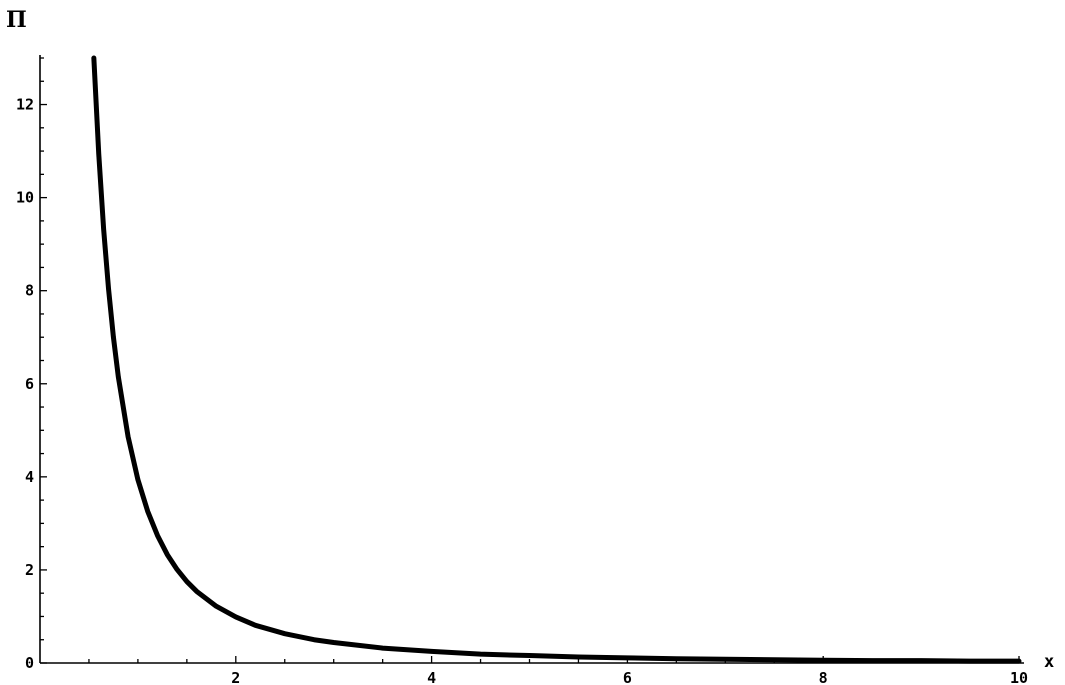 The image size is (1065, 685). I want to click on y-axis-ticks: 0 2 4 6 8 10 12, so click(31, 364).